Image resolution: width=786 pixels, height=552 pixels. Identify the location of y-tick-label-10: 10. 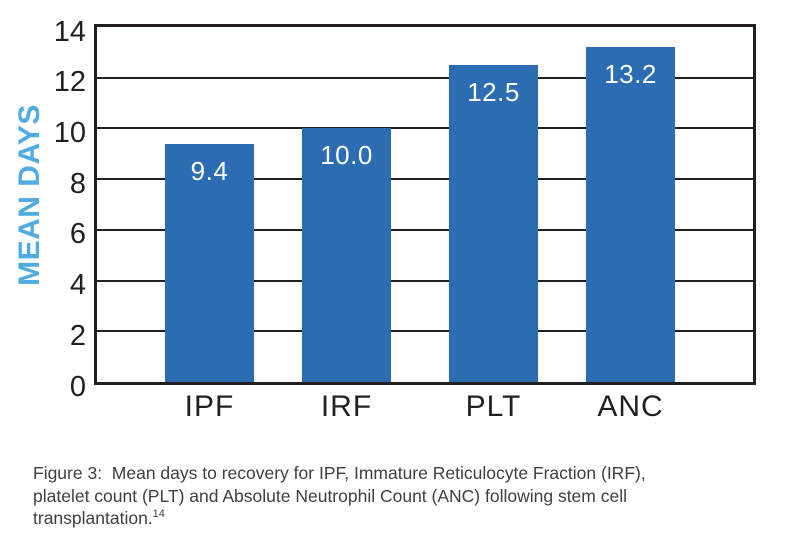
(69, 132).